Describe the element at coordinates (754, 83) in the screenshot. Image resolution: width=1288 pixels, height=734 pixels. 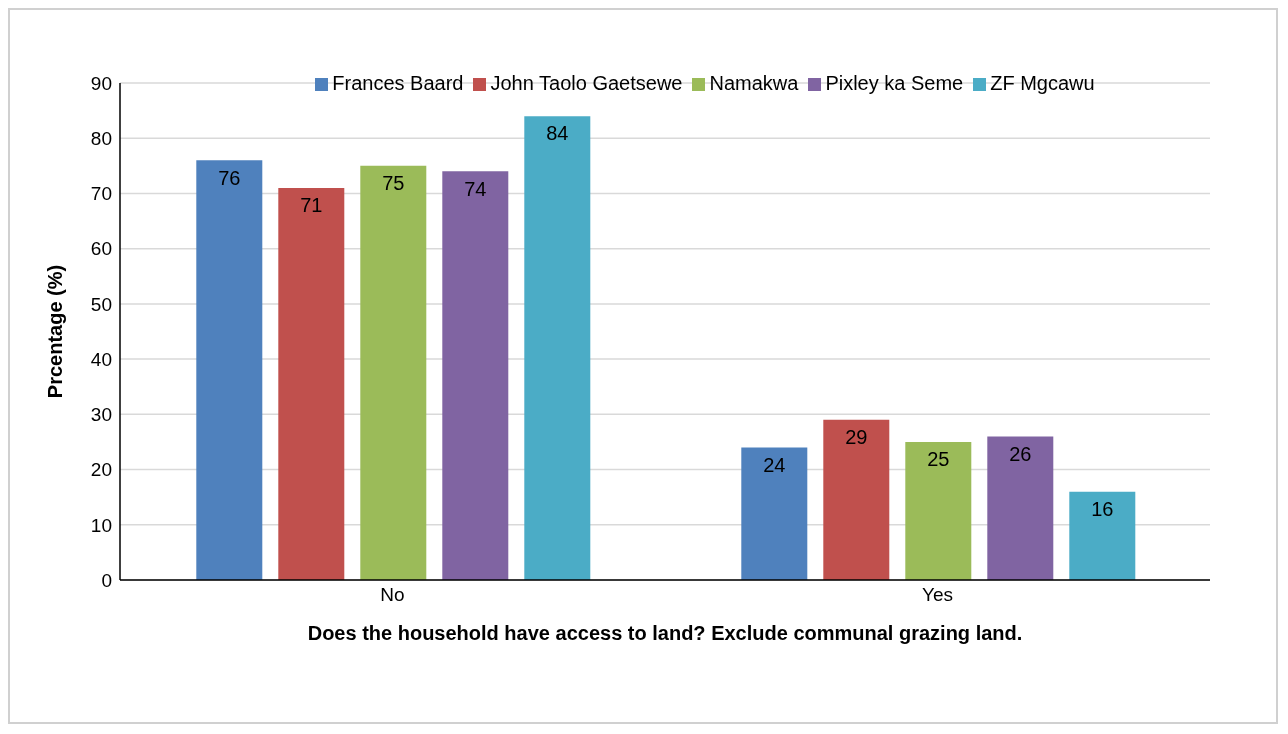
I see `legend-label: Namakwa` at that location.